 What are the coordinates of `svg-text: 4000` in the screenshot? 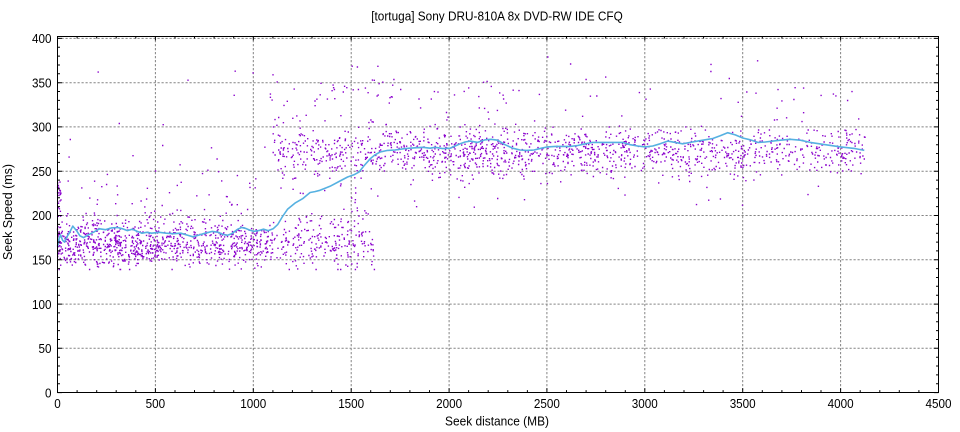 It's located at (841, 403).